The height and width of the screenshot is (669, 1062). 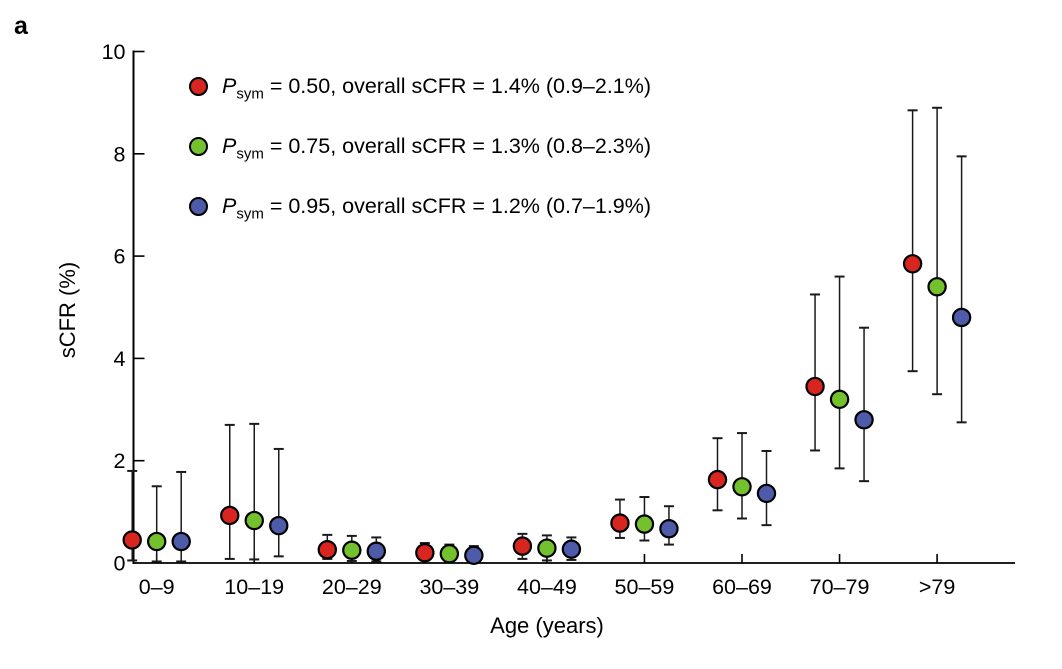 I want to click on x-tick-label: 60–69, so click(x=742, y=587).